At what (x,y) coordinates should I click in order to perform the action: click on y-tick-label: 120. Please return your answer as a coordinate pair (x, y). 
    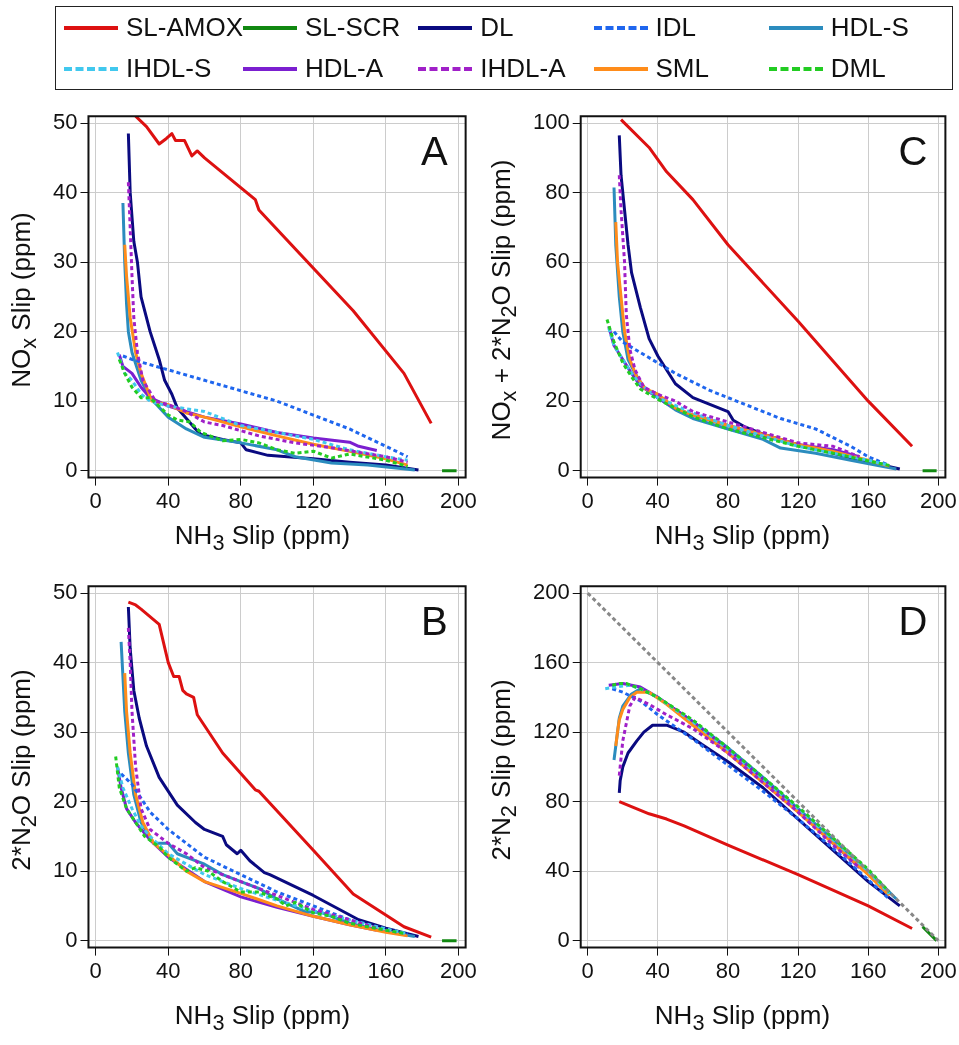
    Looking at the image, I should click on (551, 731).